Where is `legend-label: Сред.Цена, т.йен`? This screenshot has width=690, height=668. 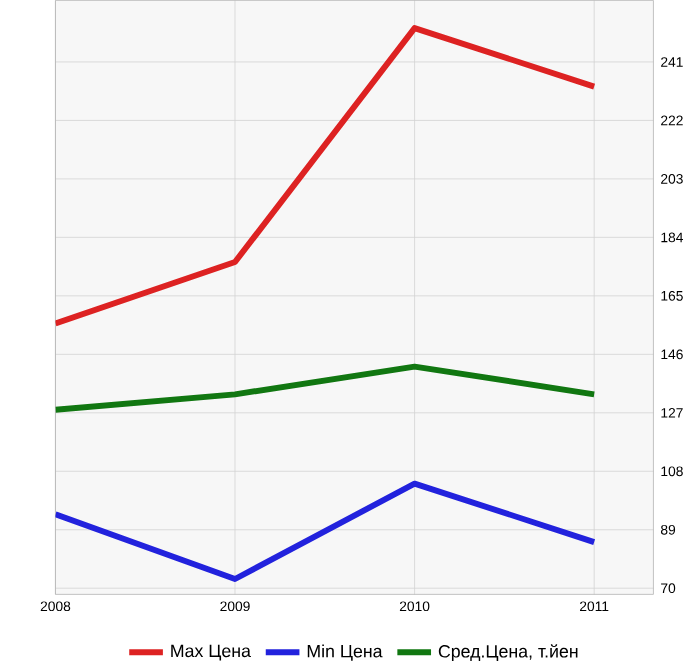 legend-label: Сред.Цена, т.йен is located at coordinates (508, 652).